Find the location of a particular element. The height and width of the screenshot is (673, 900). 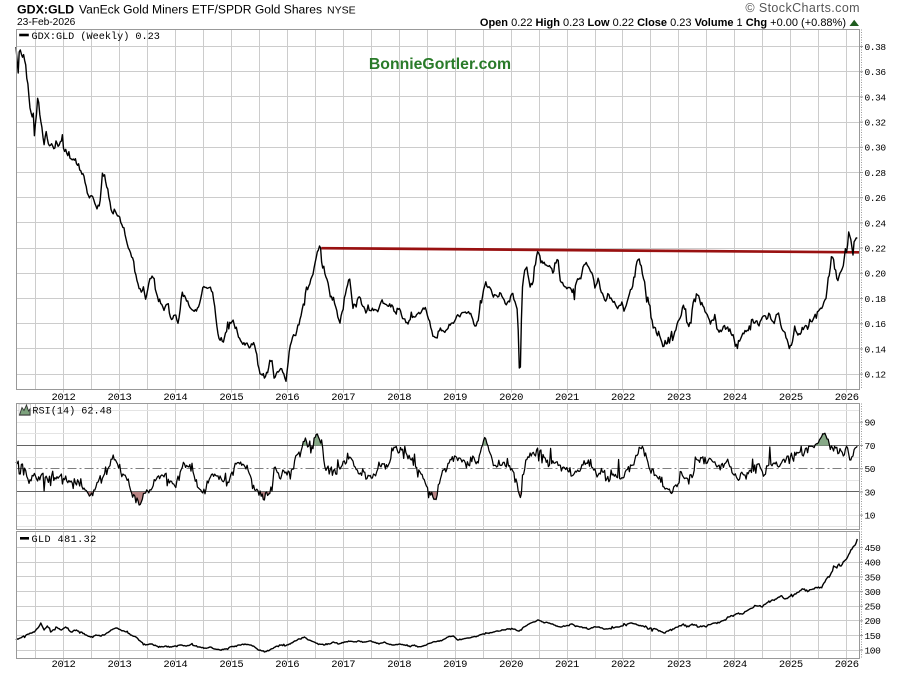

svg-text: 0.24 is located at coordinates (876, 223).